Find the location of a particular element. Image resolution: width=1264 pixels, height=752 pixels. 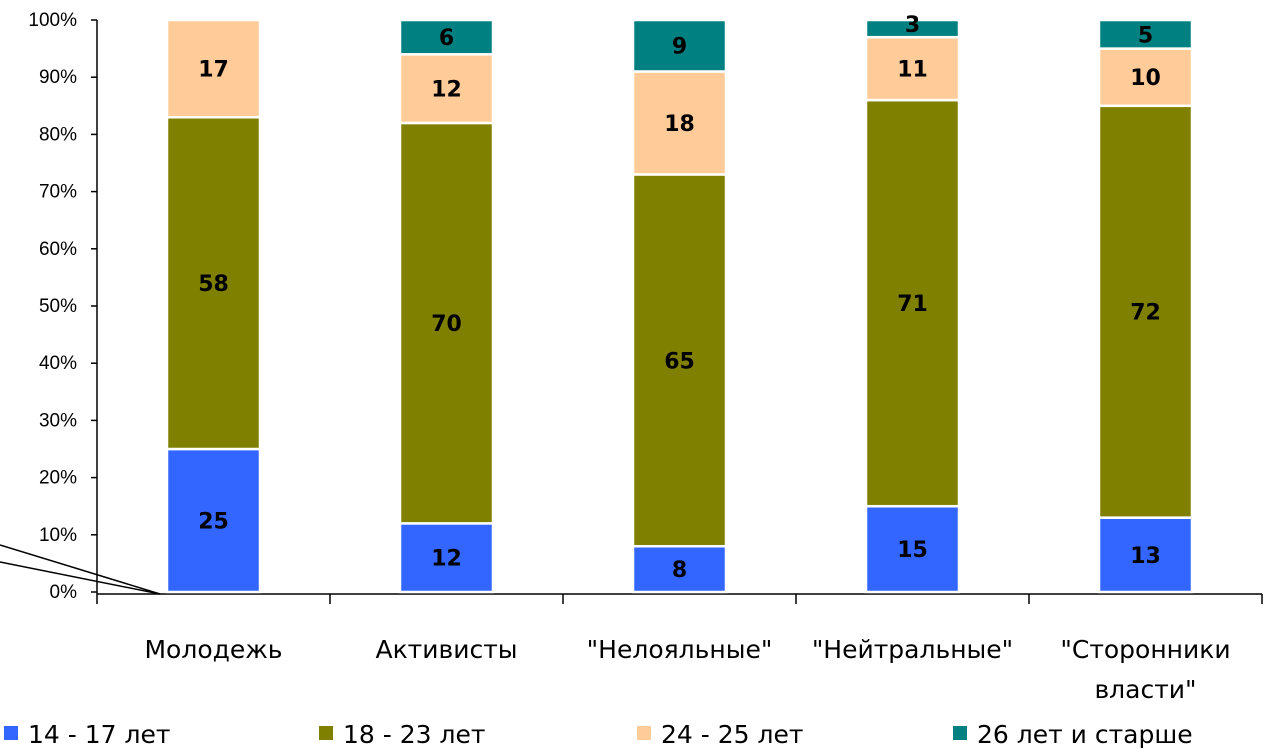

data-label: 18 is located at coordinates (679, 124).